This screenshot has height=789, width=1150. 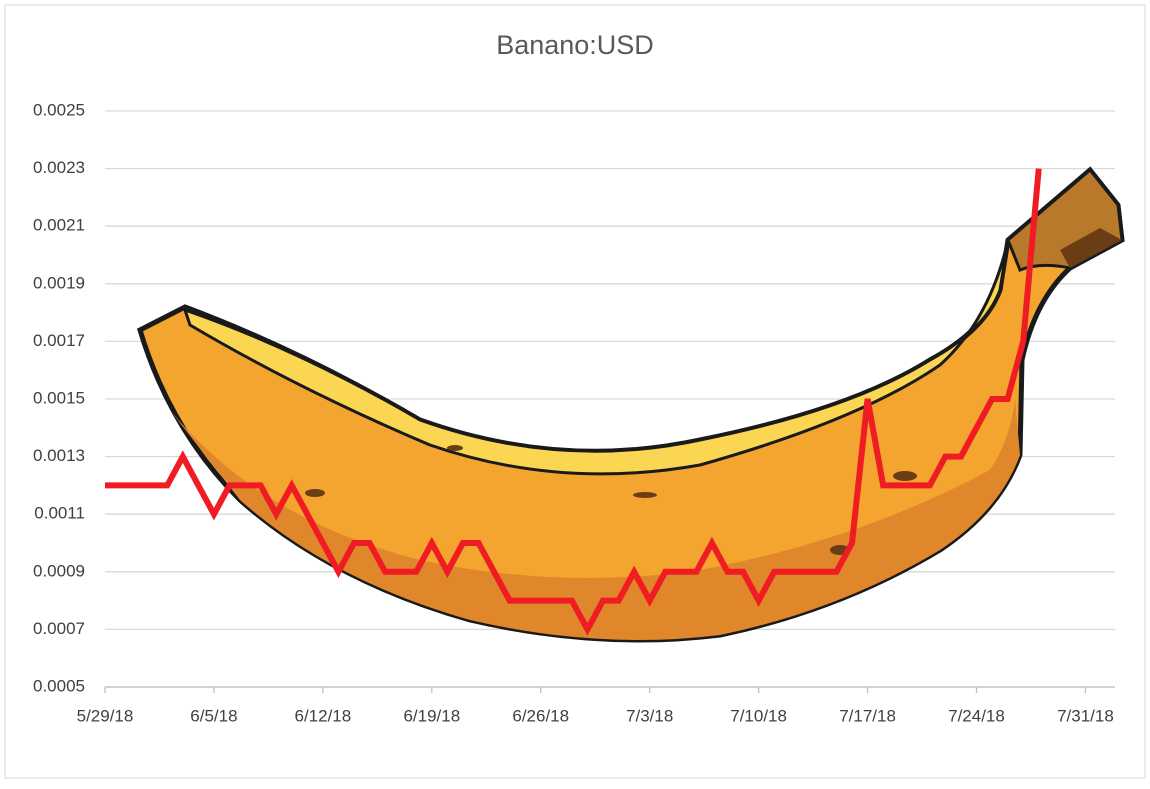 I want to click on x-tick-label: 6/5/18, so click(x=213, y=715).